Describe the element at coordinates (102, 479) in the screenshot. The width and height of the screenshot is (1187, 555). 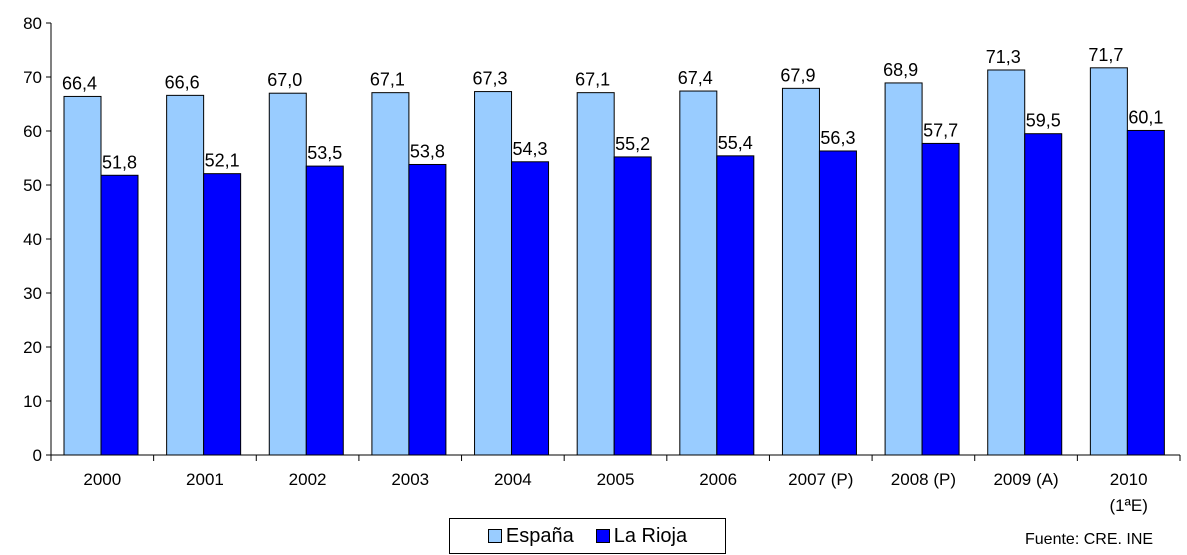
I see `x-tick-label: 2000` at that location.